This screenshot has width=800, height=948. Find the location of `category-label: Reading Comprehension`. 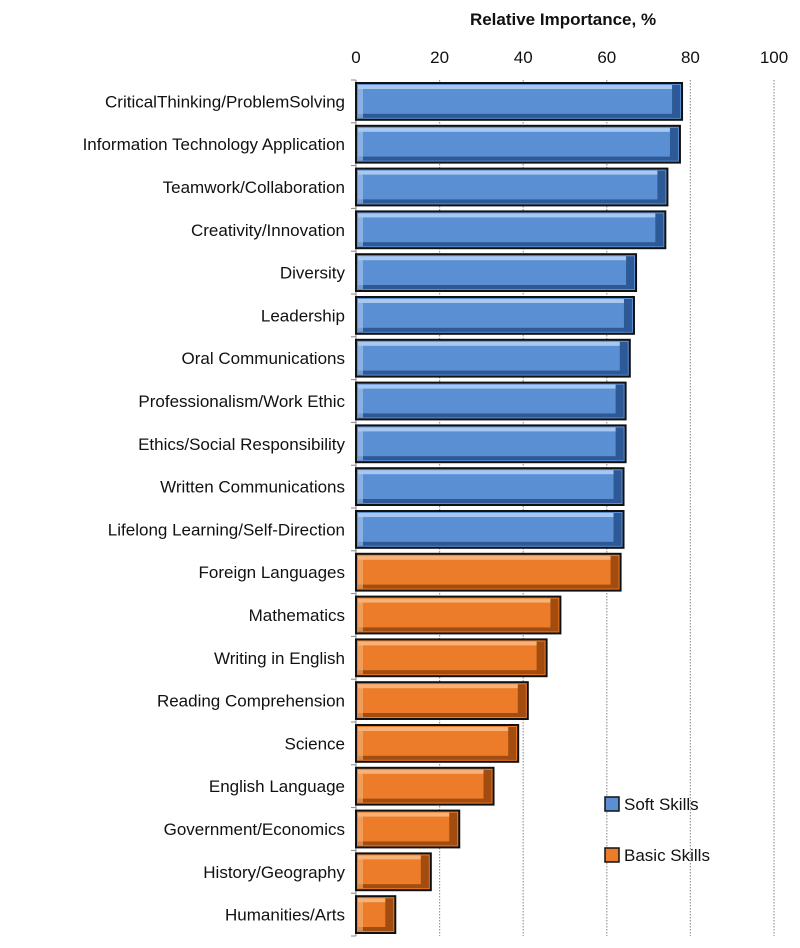

category-label: Reading Comprehension is located at coordinates (251, 701).